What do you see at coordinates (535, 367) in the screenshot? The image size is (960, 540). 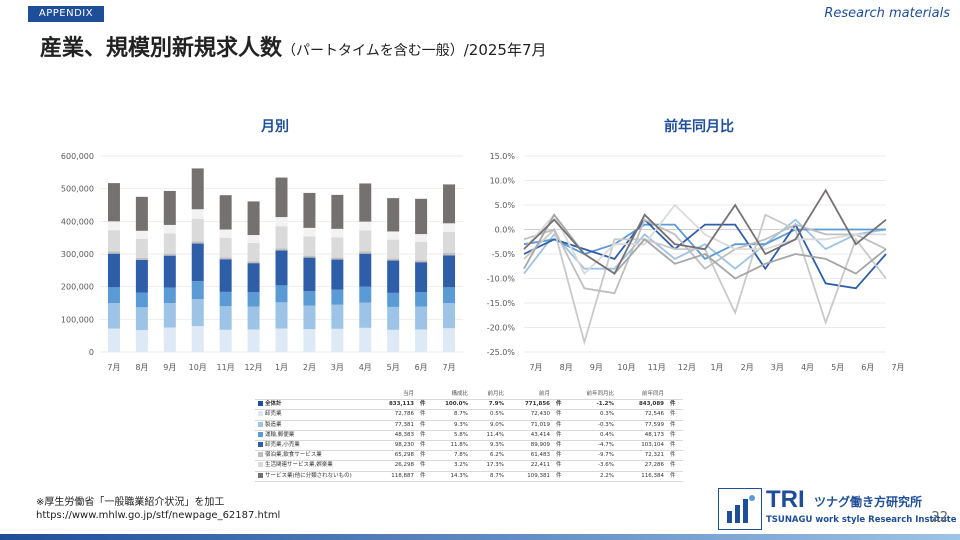 I see `x-tick-label: 7月` at bounding box center [535, 367].